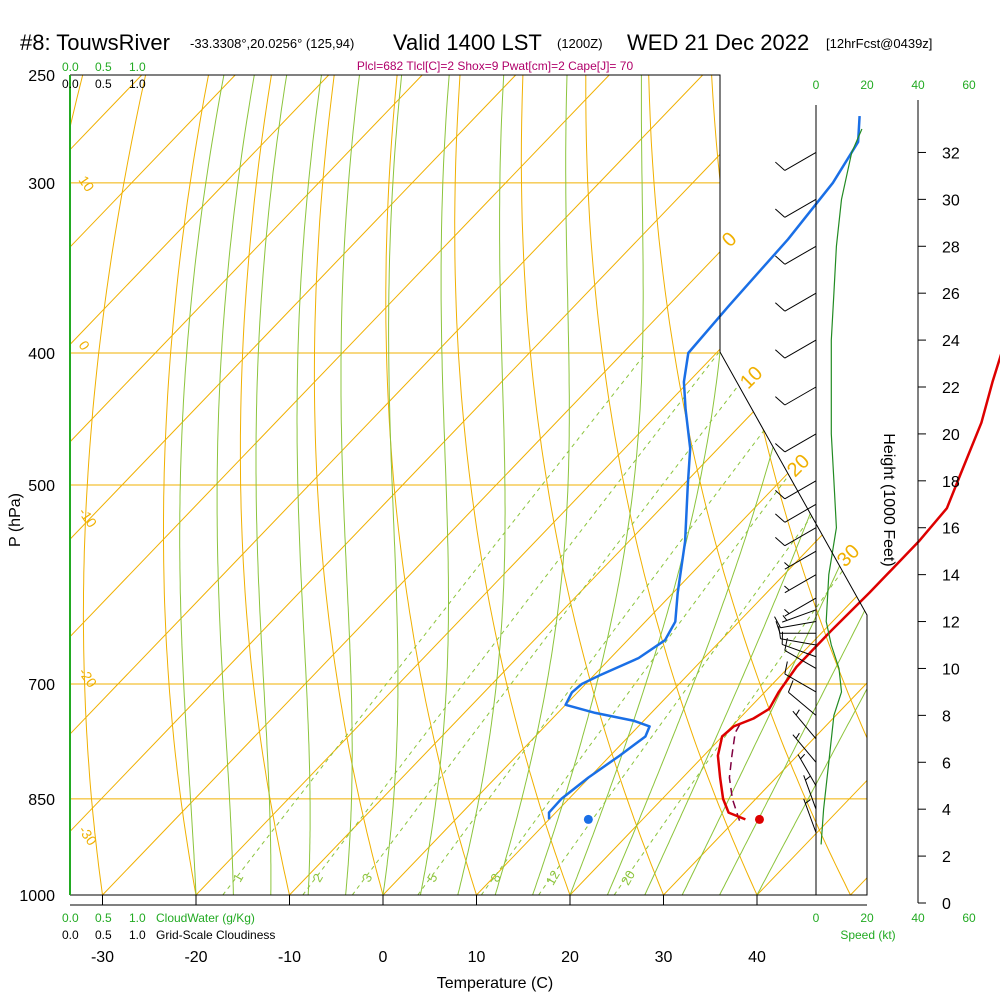 Image resolution: width=1000 pixels, height=1000 pixels. Describe the element at coordinates (238, 878) in the screenshot. I see `mixing-ratio-label: 1` at that location.